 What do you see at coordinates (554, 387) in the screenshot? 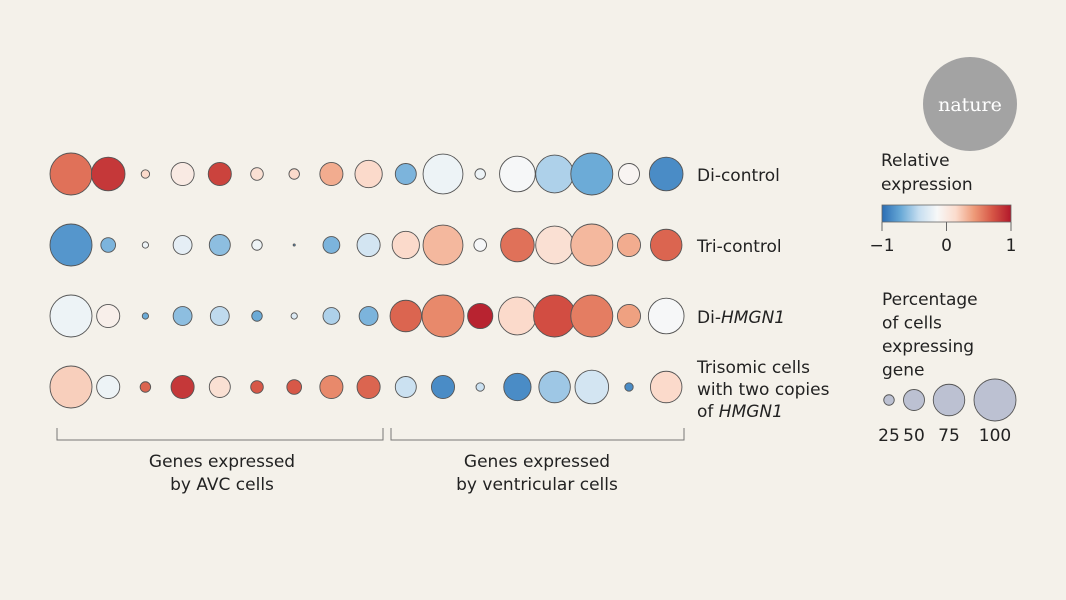
I see `dot-r4-c14` at bounding box center [554, 387].